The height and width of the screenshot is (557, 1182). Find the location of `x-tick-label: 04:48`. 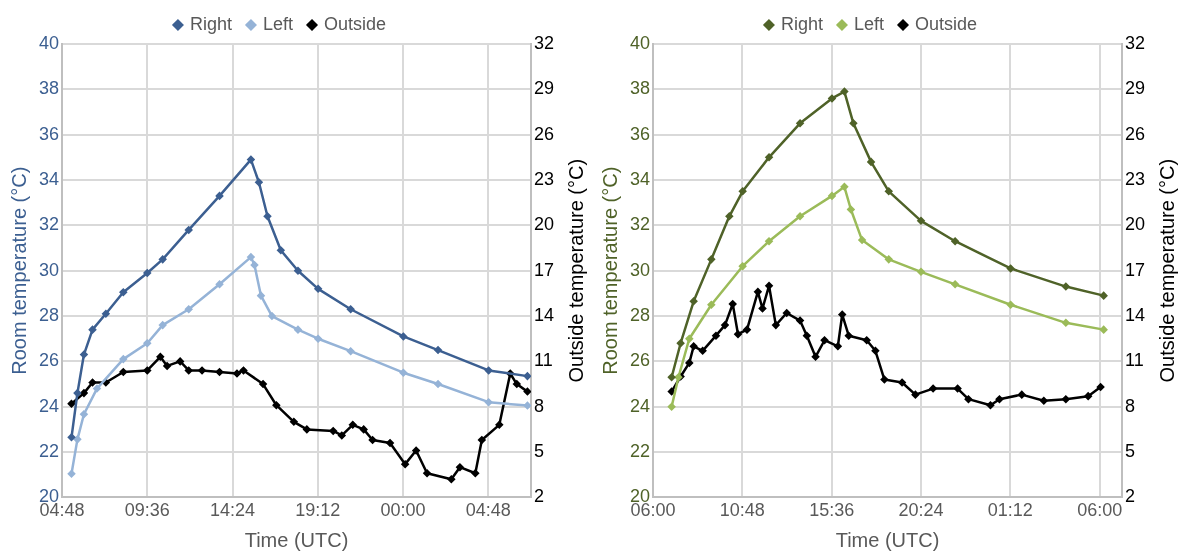

x-tick-label: 04:48 is located at coordinates (488, 510).